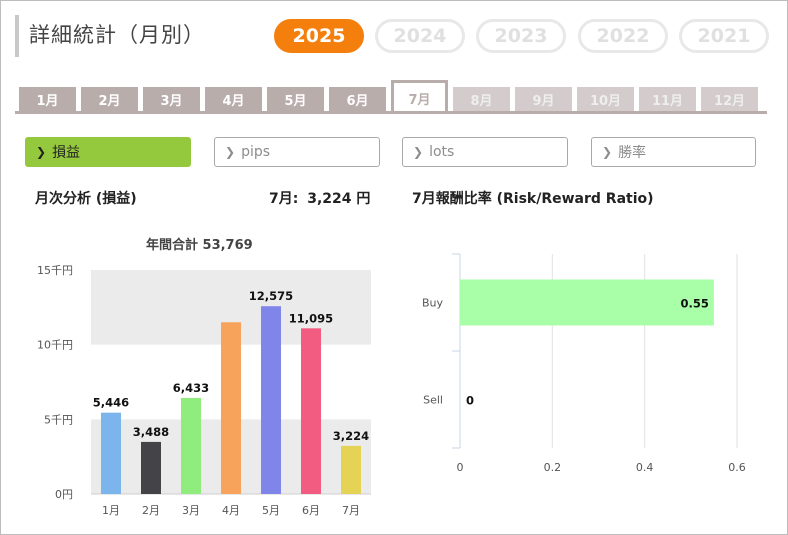  What do you see at coordinates (319, 36) in the screenshot?
I see `year-button-2025: 2025` at bounding box center [319, 36].